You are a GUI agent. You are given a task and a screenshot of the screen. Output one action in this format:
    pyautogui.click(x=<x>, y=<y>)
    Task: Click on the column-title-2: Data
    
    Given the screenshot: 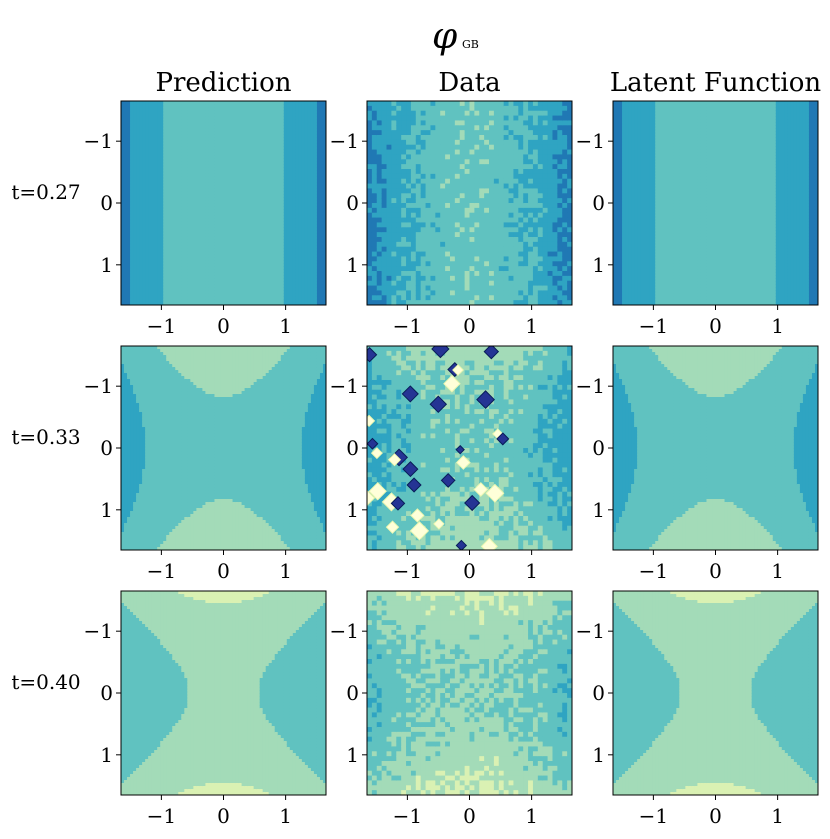 What is the action you would take?
    pyautogui.click(x=469, y=83)
    